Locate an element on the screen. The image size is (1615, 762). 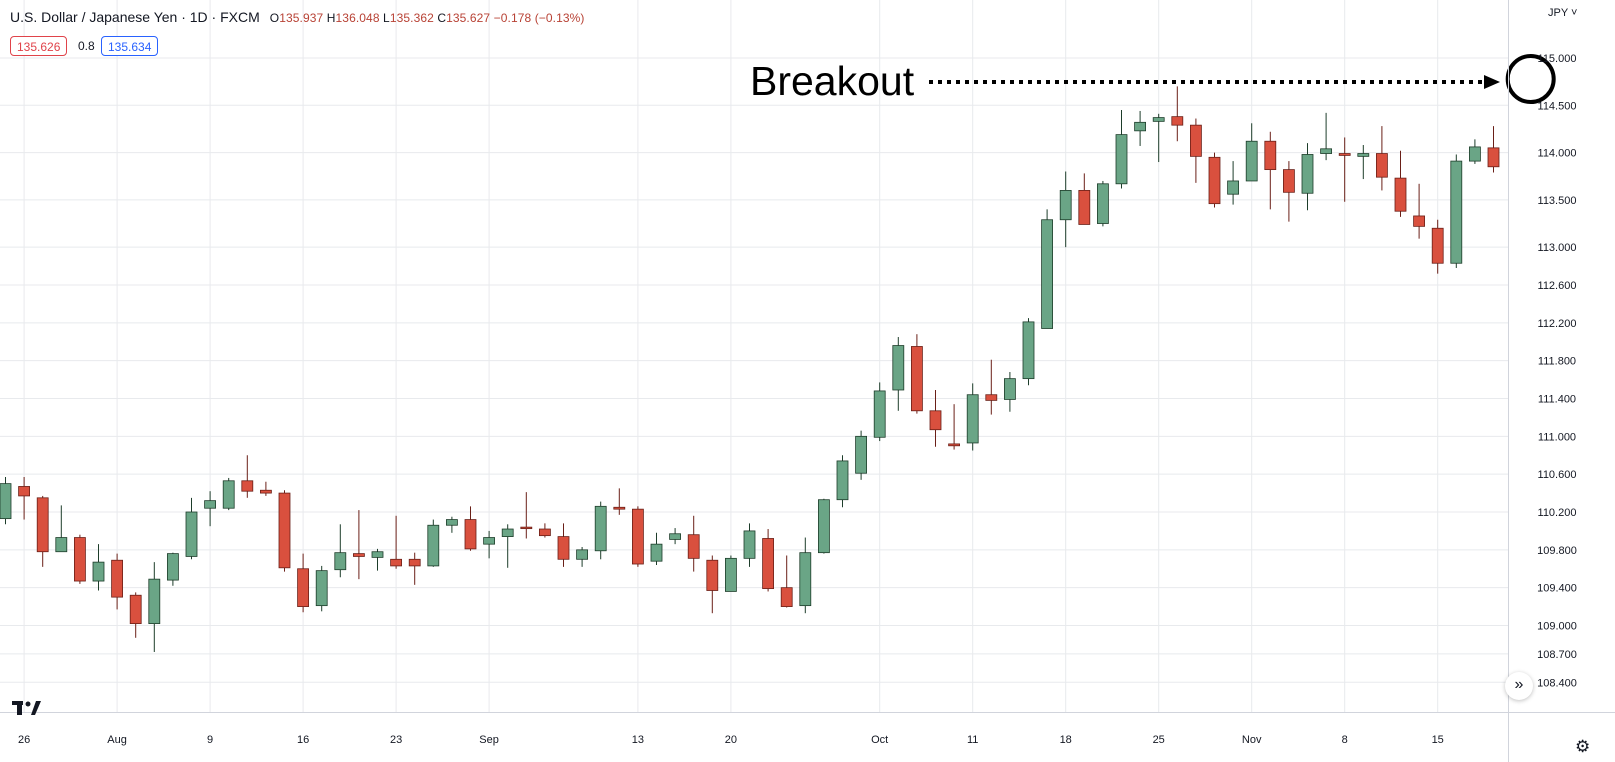
sell-price-button: 135.626 is located at coordinates (39, 46).